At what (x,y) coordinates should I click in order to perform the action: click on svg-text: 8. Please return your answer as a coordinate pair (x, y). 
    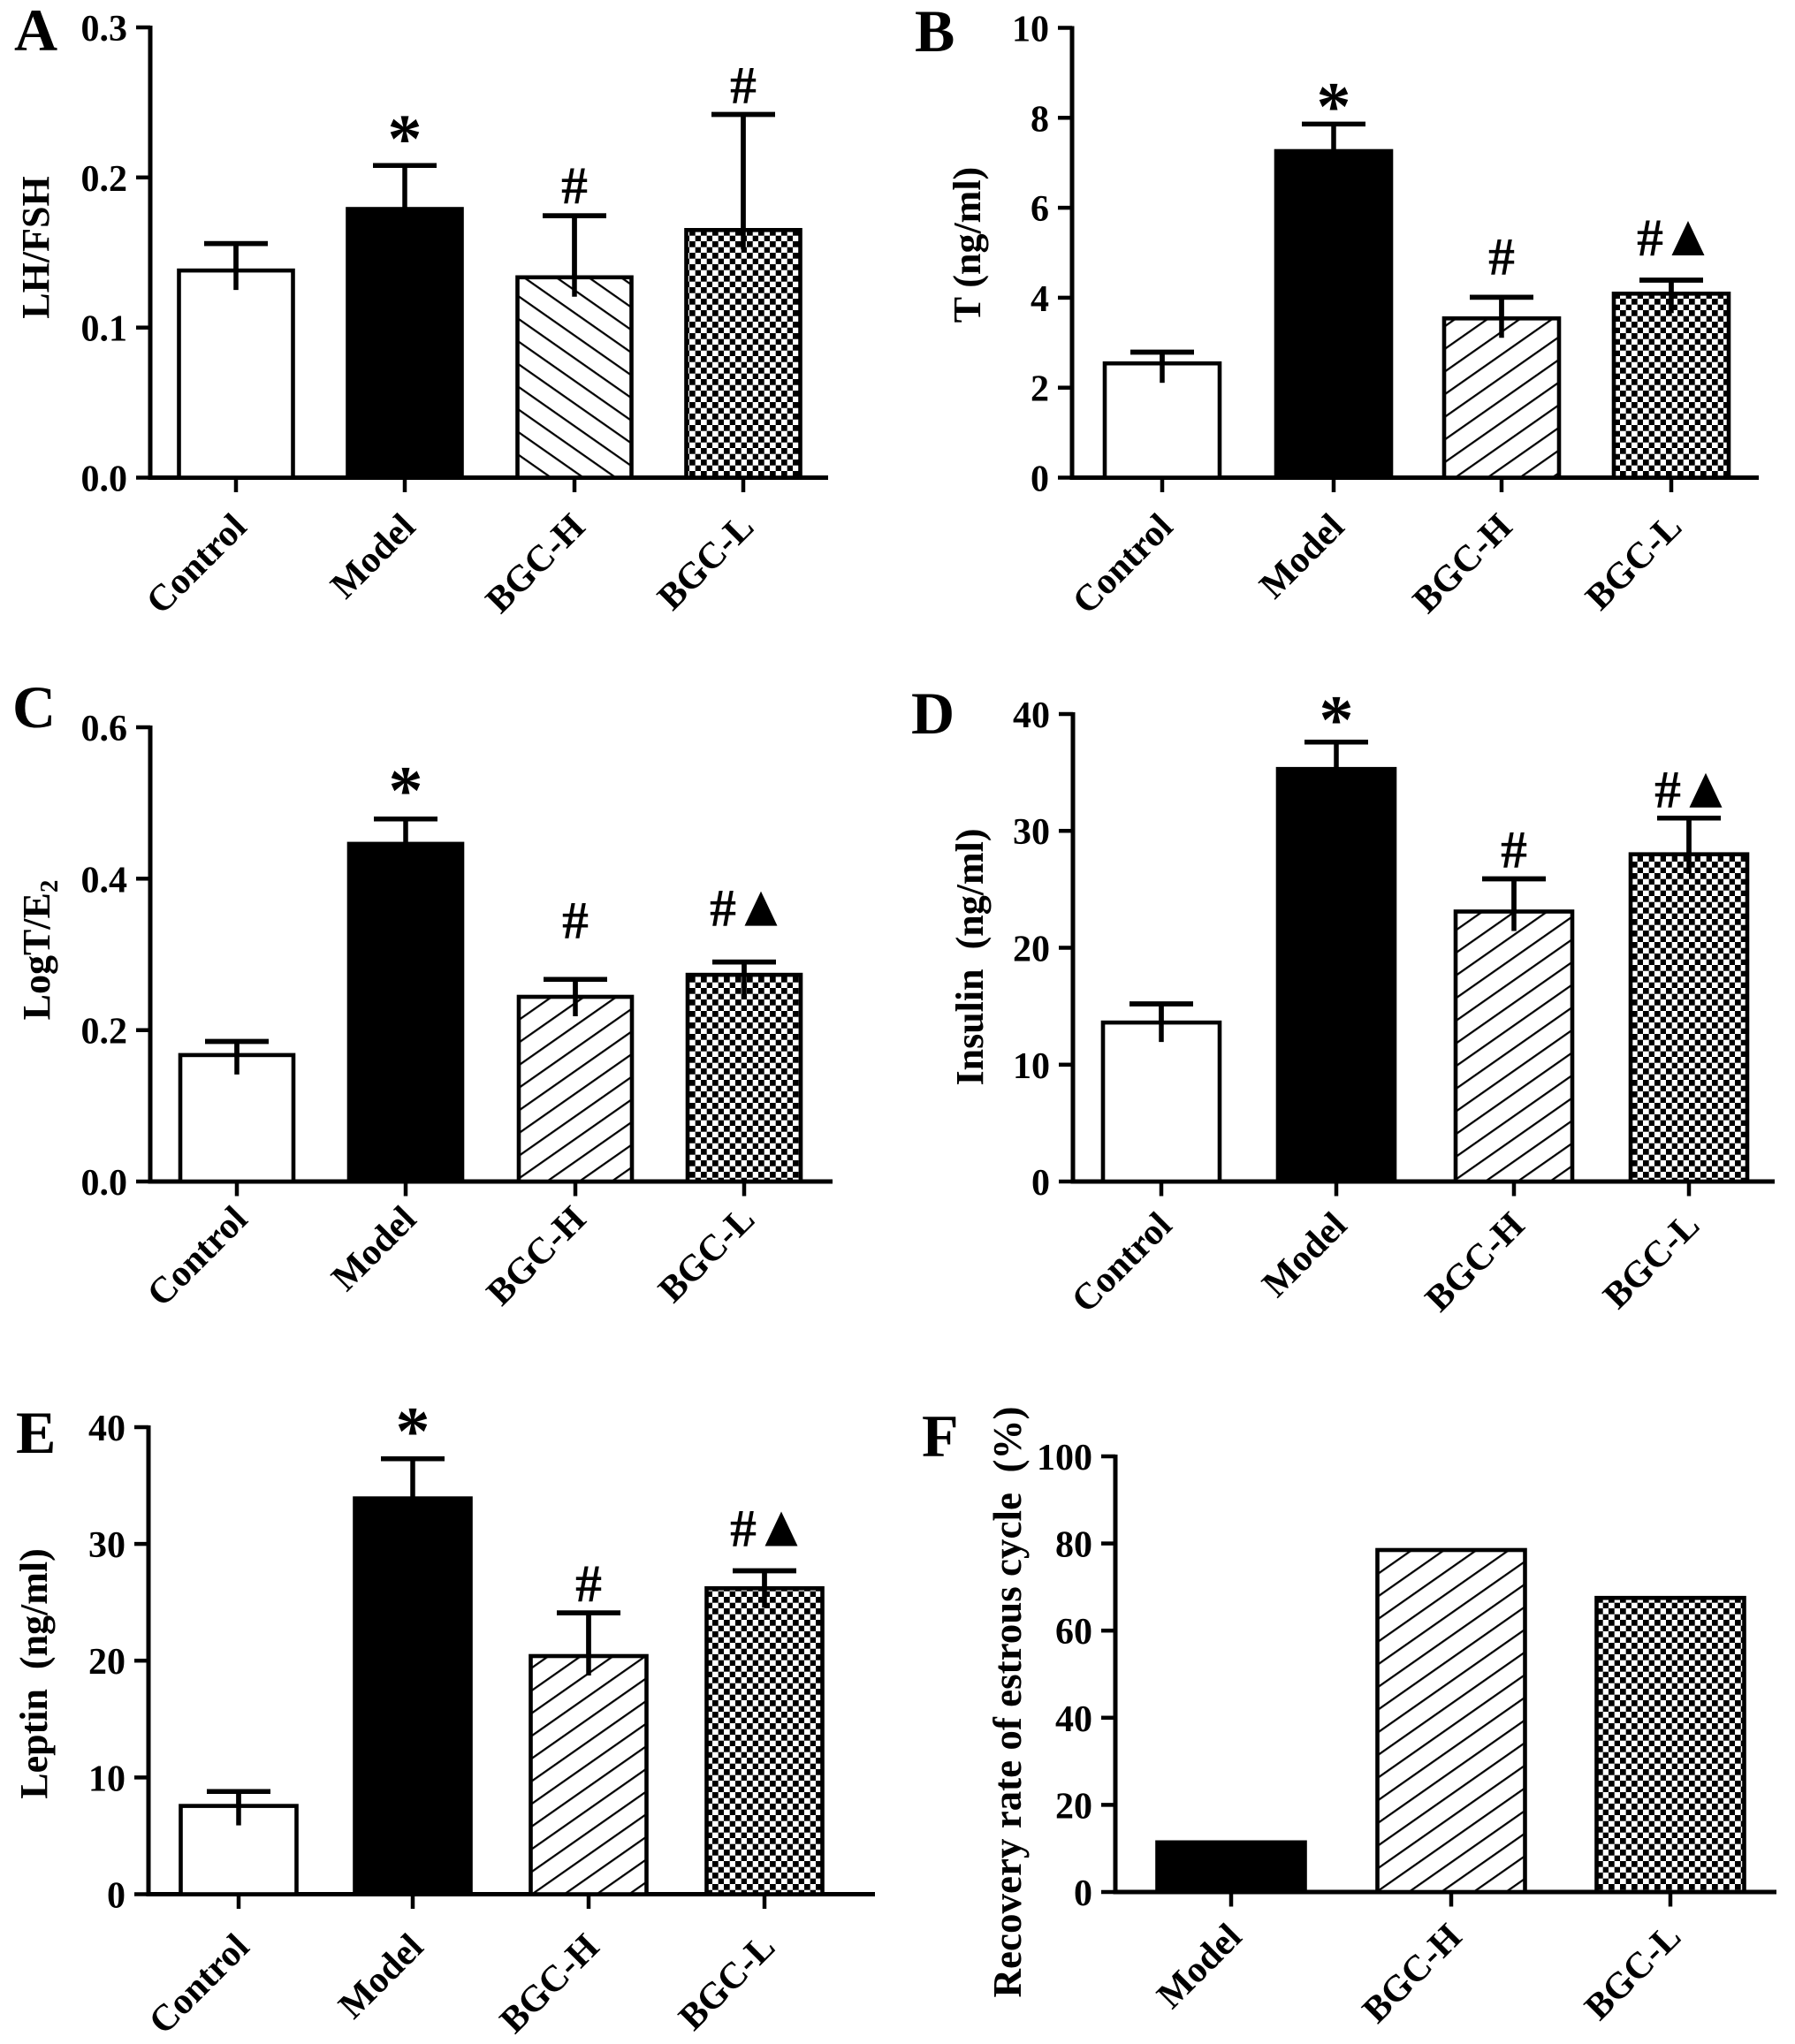
    Looking at the image, I should click on (1040, 119).